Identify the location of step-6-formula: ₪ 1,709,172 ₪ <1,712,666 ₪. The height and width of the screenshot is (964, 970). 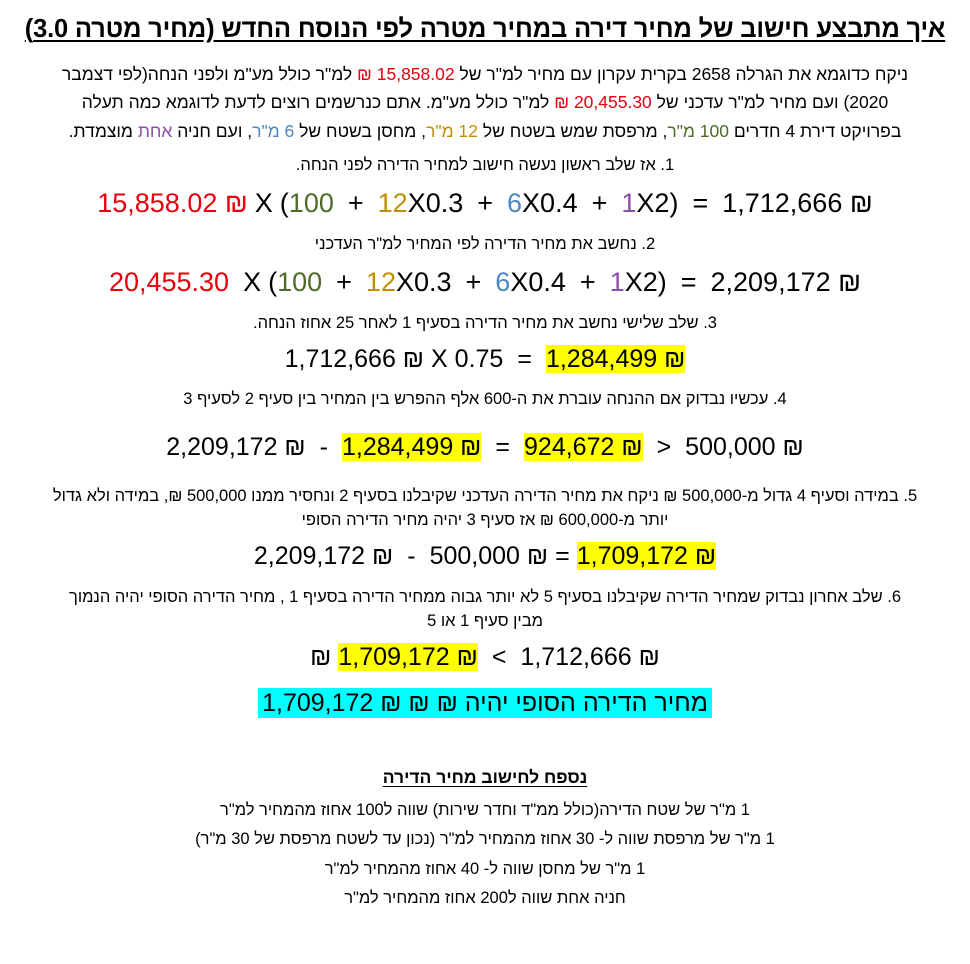
(485, 658).